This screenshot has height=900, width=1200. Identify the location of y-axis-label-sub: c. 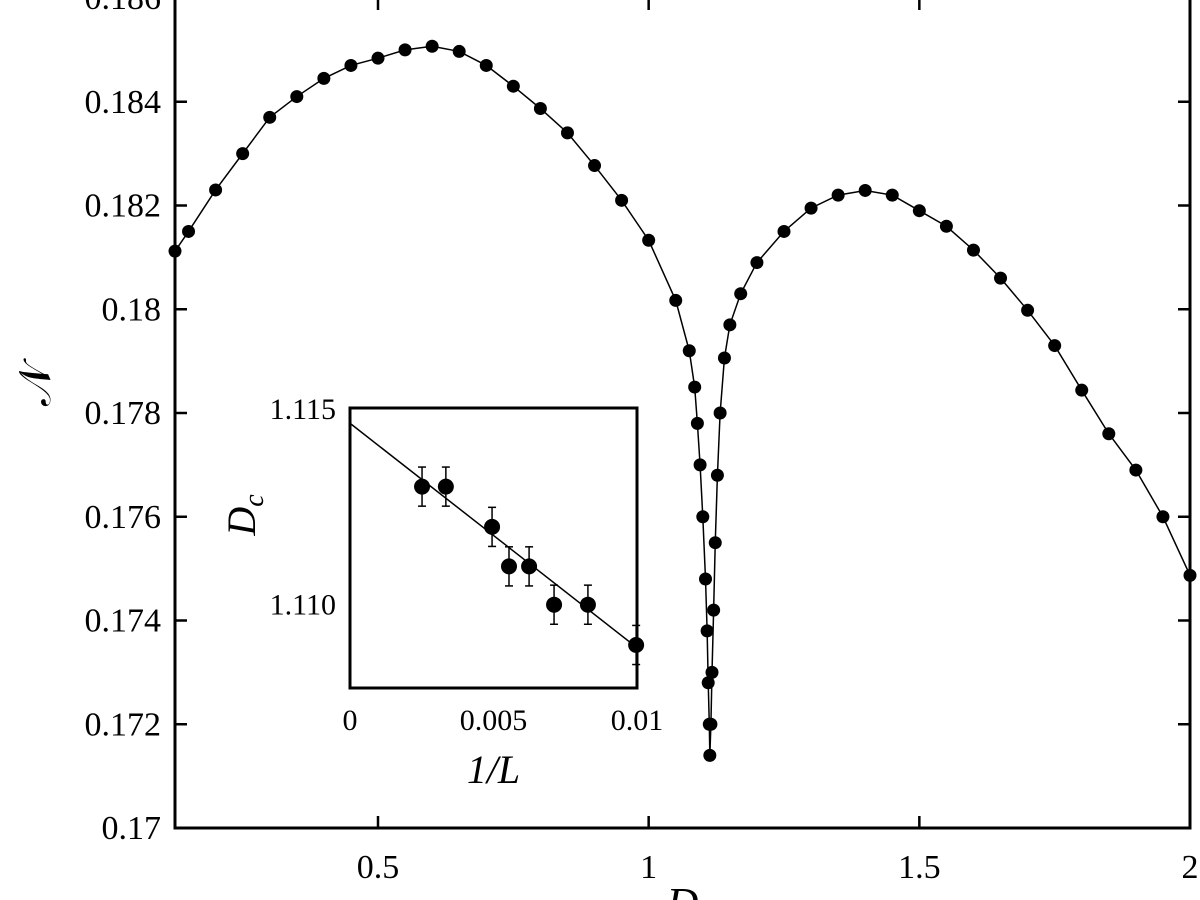
(254, 500).